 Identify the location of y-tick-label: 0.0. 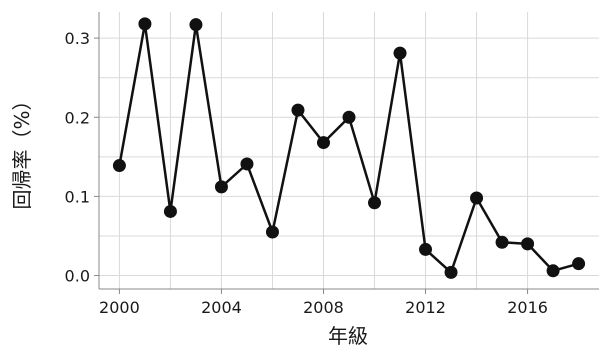
(77, 276).